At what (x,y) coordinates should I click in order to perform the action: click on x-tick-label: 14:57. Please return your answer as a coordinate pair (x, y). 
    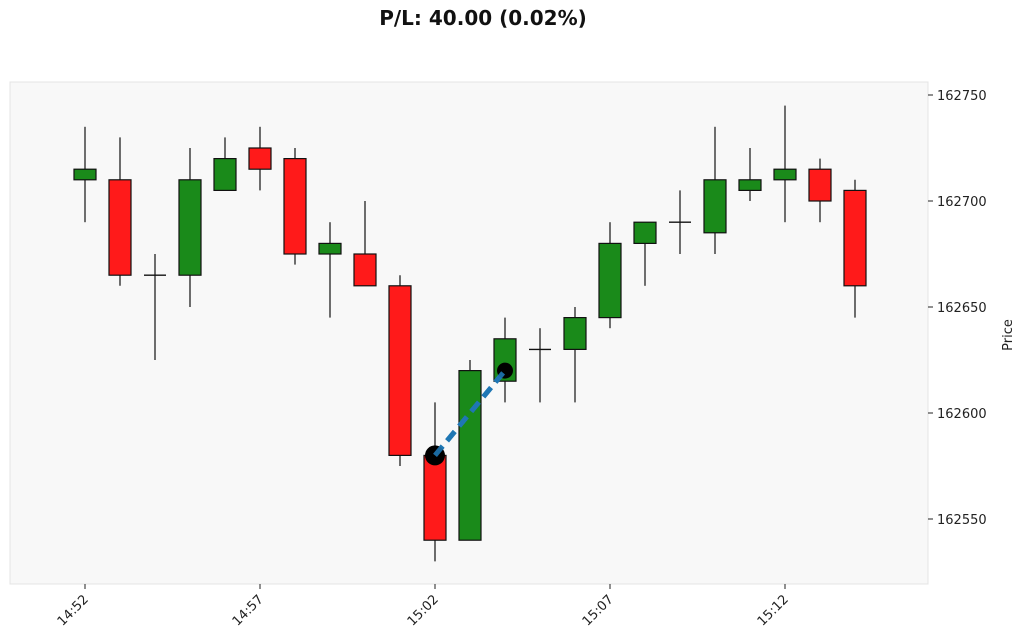
    Looking at the image, I should click on (248, 610).